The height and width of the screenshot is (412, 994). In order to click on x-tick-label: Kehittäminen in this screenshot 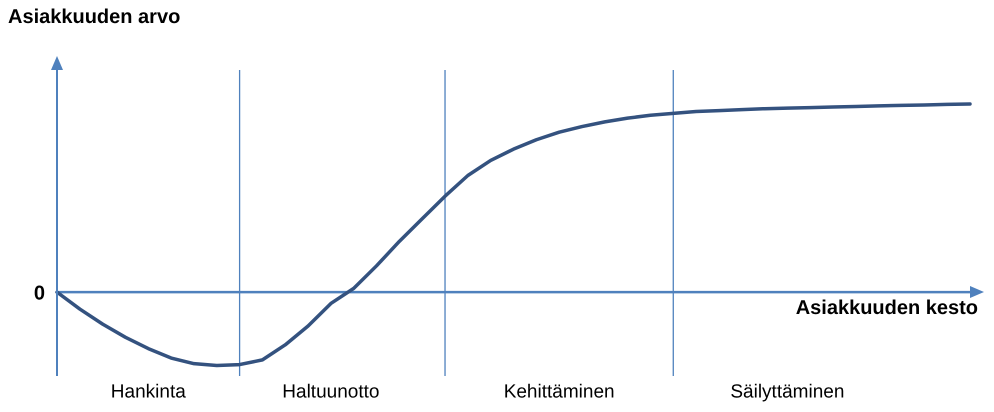, I will do `click(559, 391)`.